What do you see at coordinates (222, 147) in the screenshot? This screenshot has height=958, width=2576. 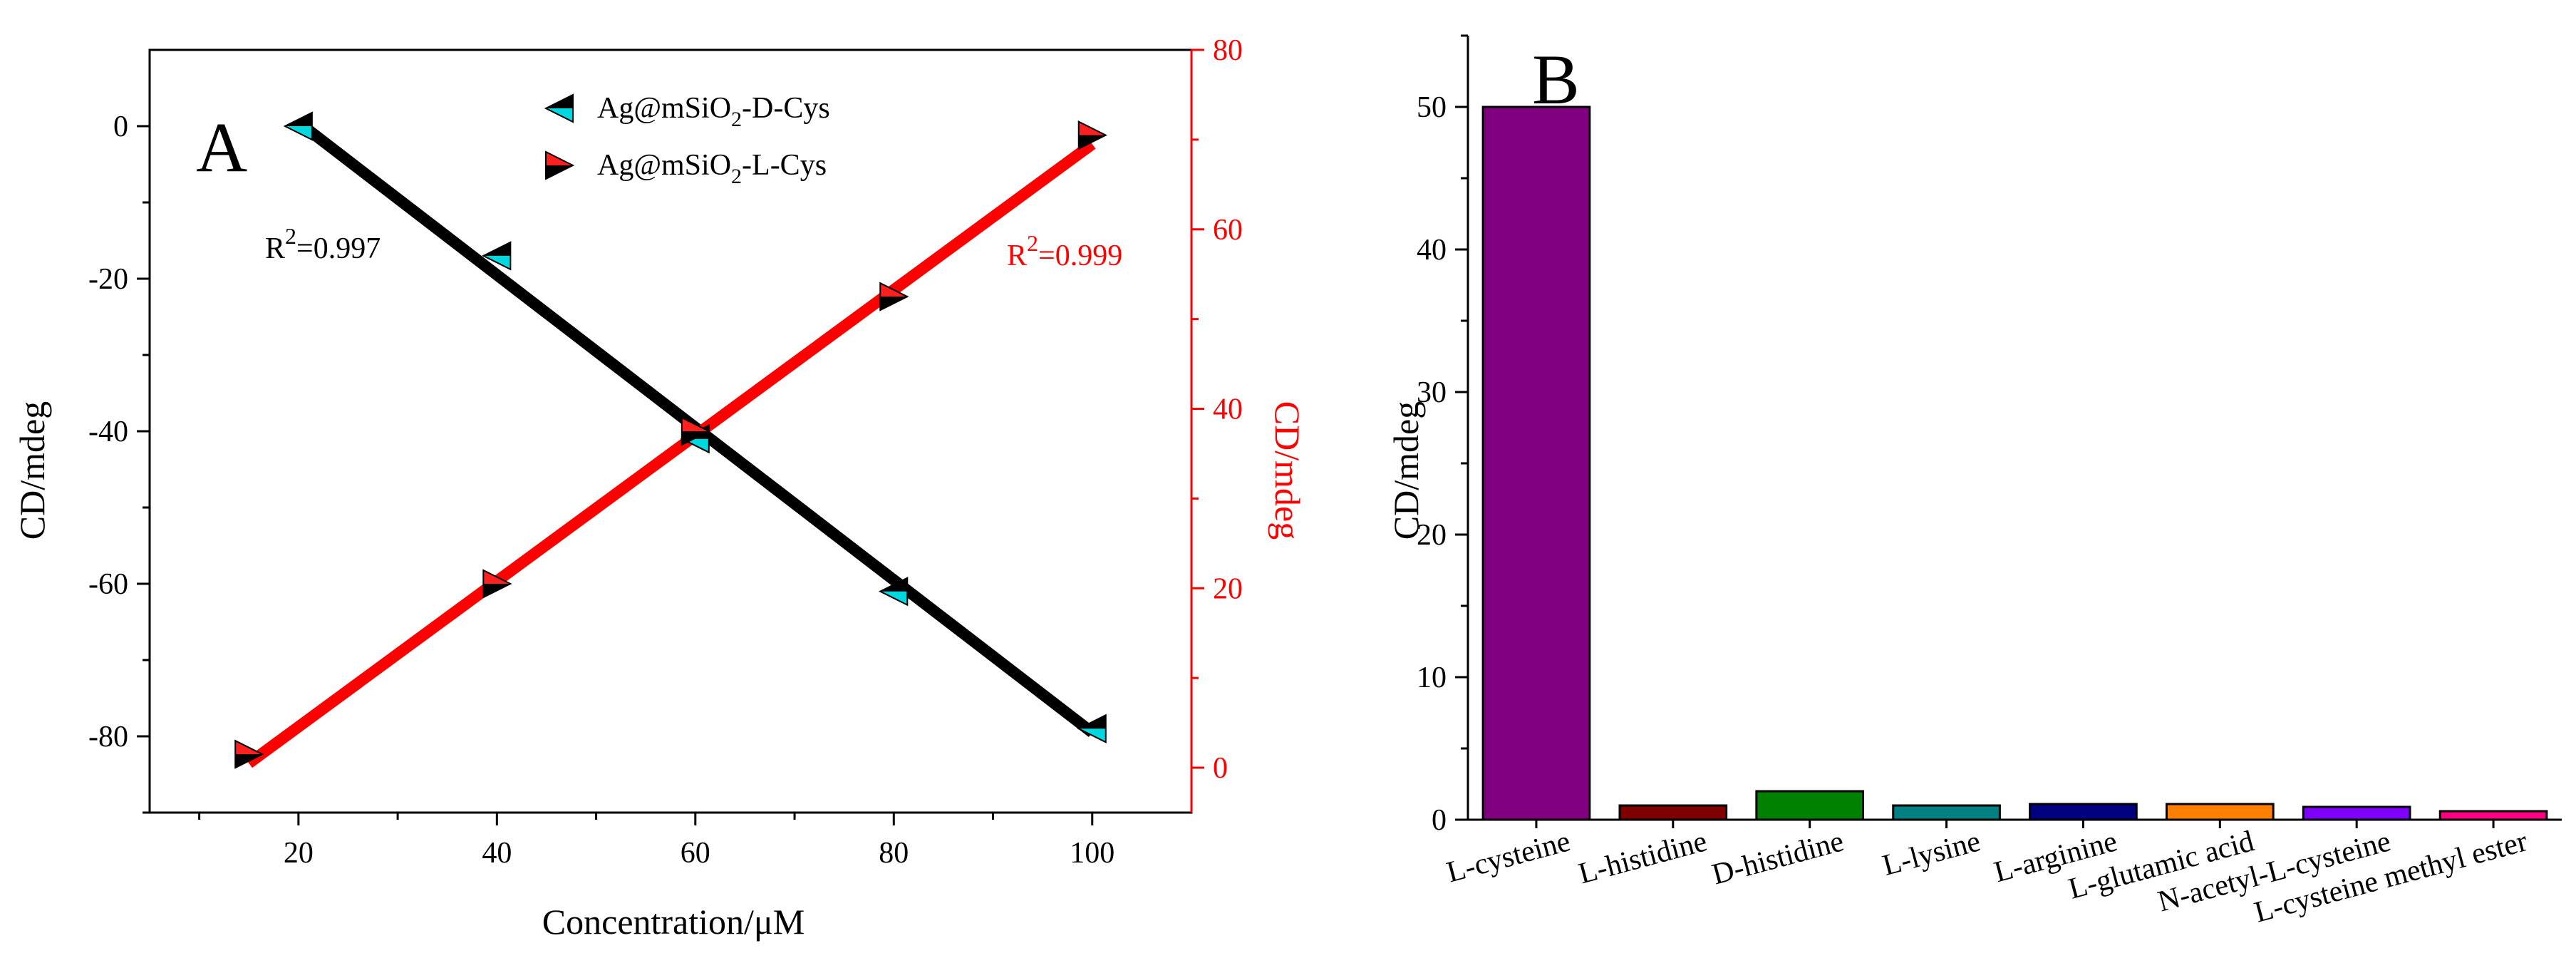 I see `panel-a-label: A` at bounding box center [222, 147].